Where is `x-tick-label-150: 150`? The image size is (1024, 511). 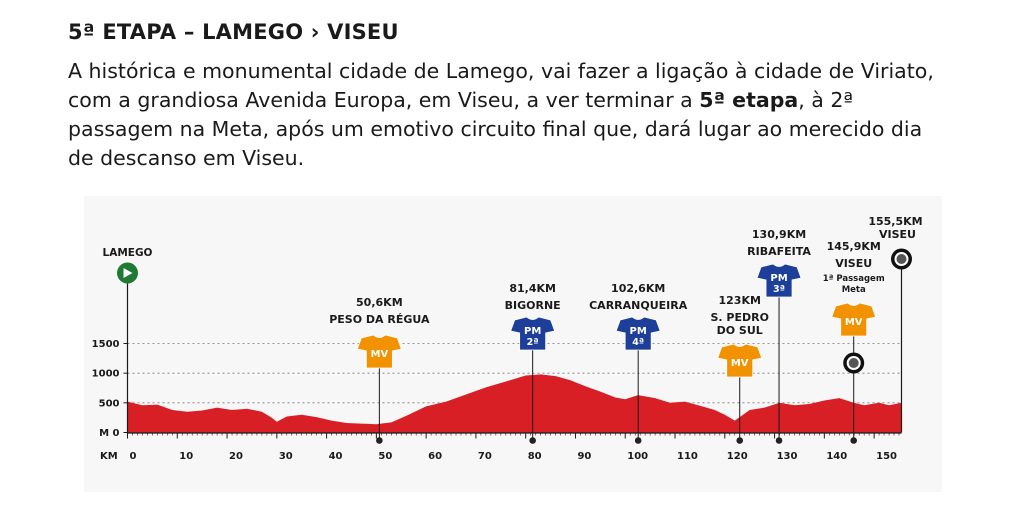
x-tick-label-150: 150 is located at coordinates (886, 456).